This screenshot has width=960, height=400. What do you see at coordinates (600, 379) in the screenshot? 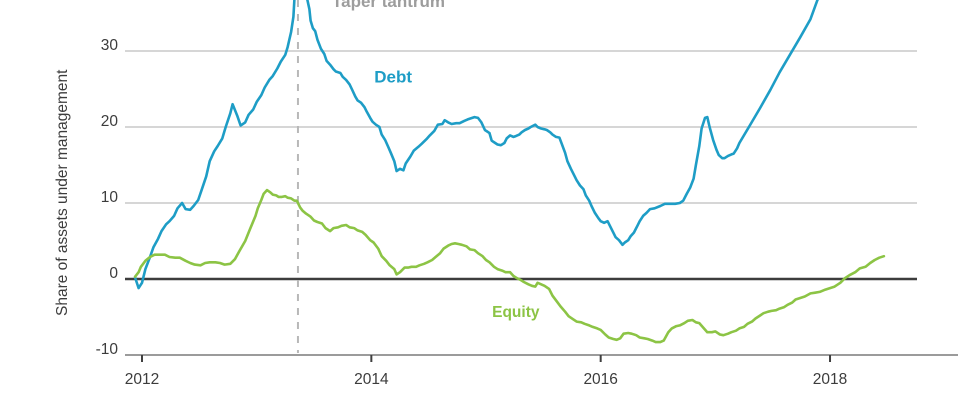
I see `x-tick-label-2016: 2016` at bounding box center [600, 379].